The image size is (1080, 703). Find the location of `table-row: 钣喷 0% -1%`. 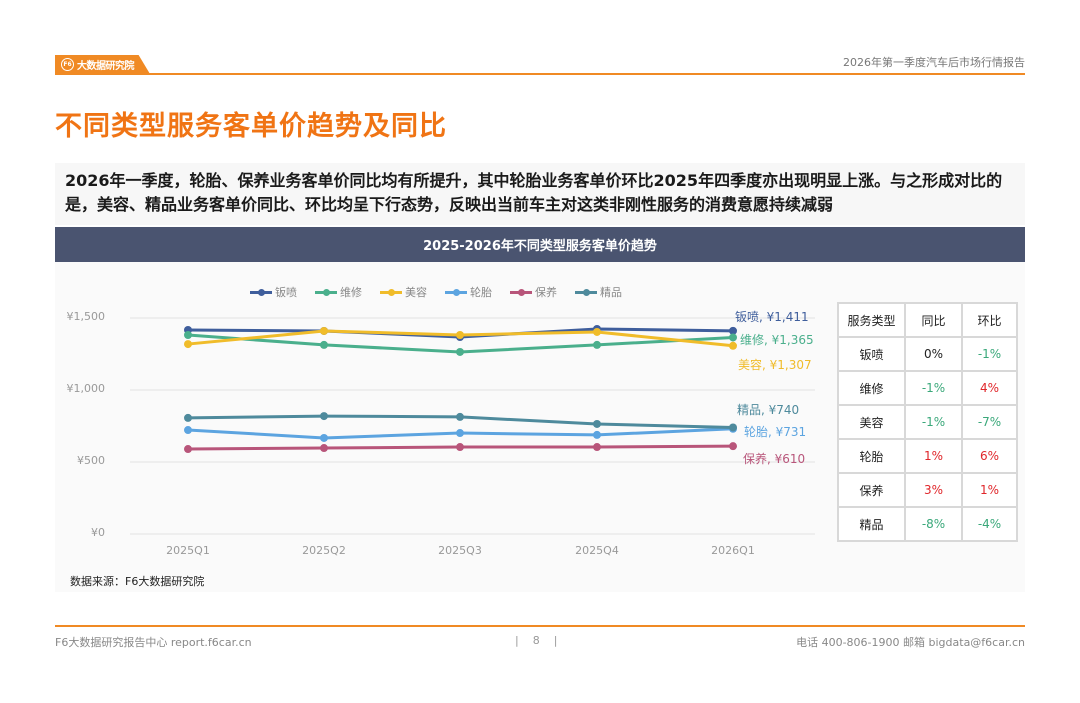

table-row: 钣喷 0% -1% is located at coordinates (927, 354).